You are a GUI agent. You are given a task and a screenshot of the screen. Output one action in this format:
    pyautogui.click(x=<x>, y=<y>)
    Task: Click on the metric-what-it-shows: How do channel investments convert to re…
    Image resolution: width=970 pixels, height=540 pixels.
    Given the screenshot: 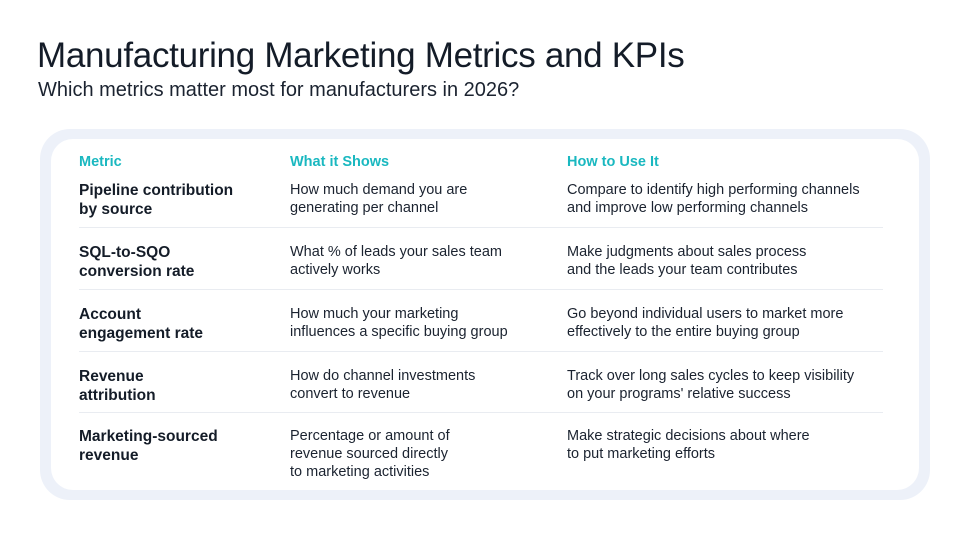 What is the action you would take?
    pyautogui.click(x=383, y=385)
    